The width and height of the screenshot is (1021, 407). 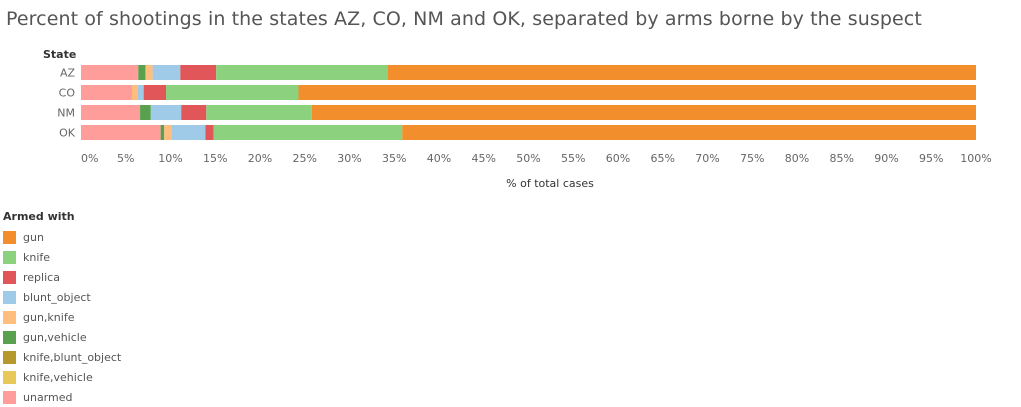 What do you see at coordinates (689, 132) in the screenshot?
I see `bar-segment-ok-gun` at bounding box center [689, 132].